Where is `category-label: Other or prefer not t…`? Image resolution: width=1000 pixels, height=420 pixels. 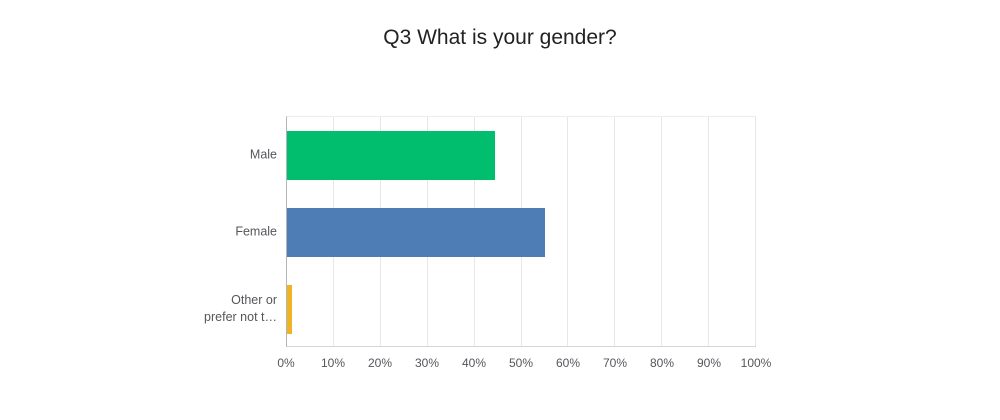
category-label: Other or prefer not t… is located at coordinates (240, 308).